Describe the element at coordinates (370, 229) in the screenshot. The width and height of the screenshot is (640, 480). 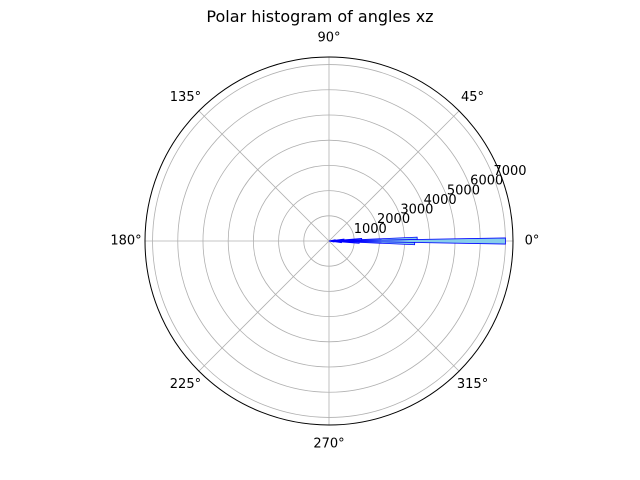
I see `r-tick-label: 1000` at that location.